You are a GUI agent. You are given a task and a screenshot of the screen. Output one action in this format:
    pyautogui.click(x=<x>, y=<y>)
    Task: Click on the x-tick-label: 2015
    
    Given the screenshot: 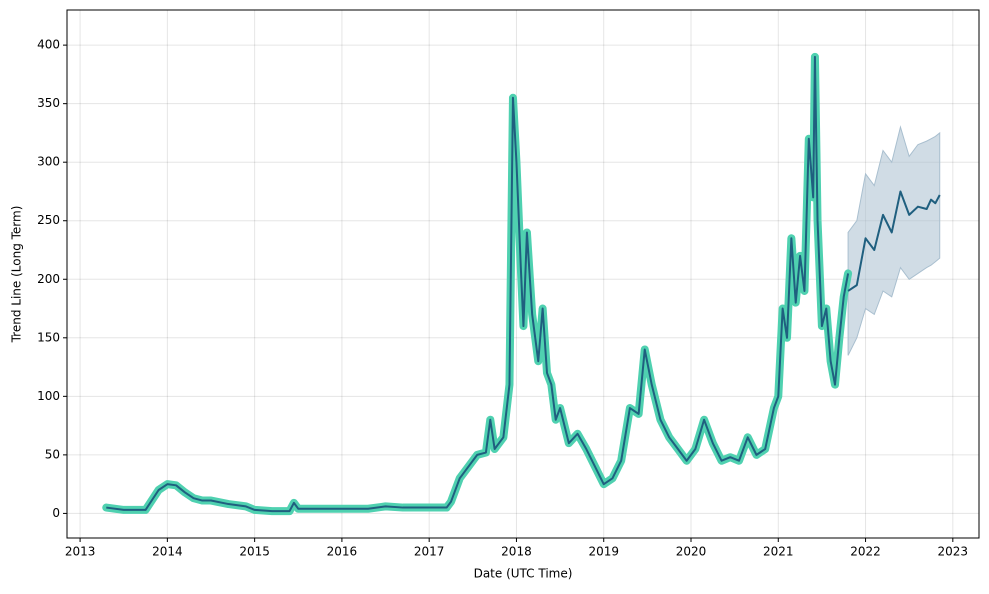 What is the action you would take?
    pyautogui.click(x=254, y=552)
    